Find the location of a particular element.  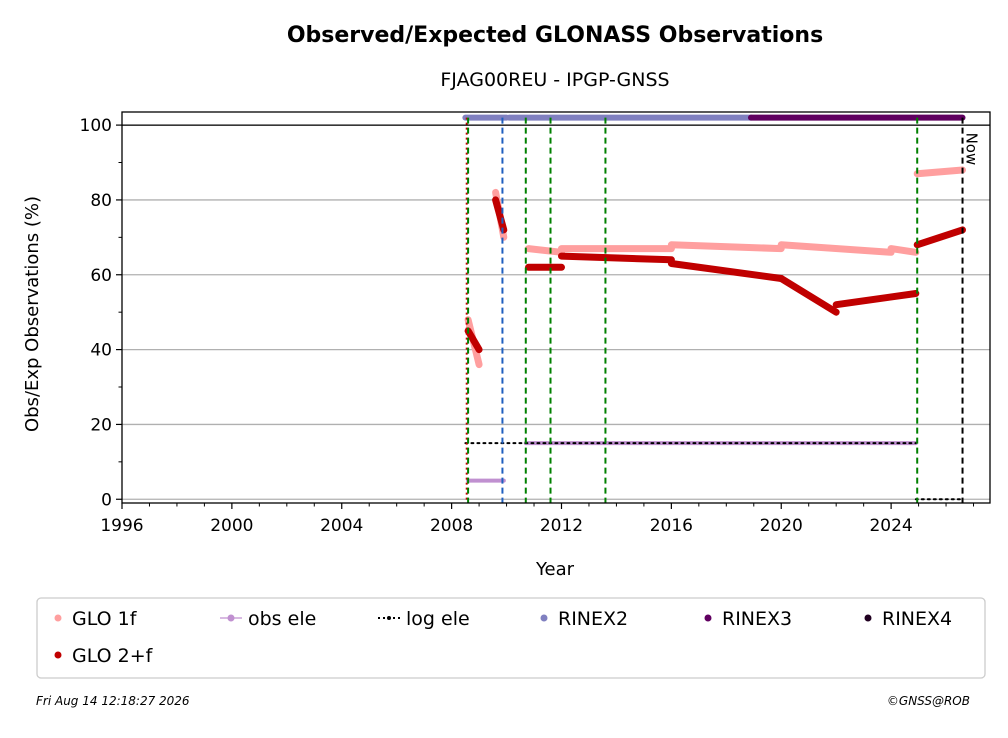

legend-frame is located at coordinates (511, 638).